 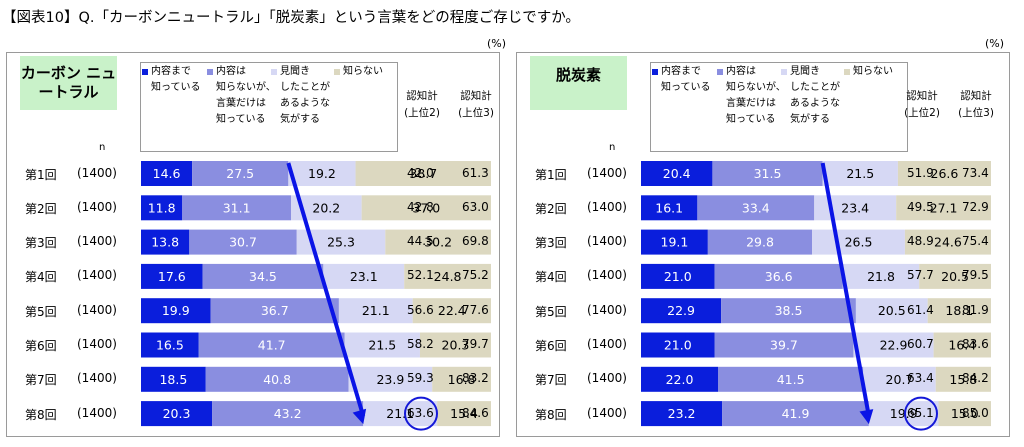 What do you see at coordinates (476, 104) in the screenshot?
I see `header-top3: 認知計 (上位3)` at bounding box center [476, 104].